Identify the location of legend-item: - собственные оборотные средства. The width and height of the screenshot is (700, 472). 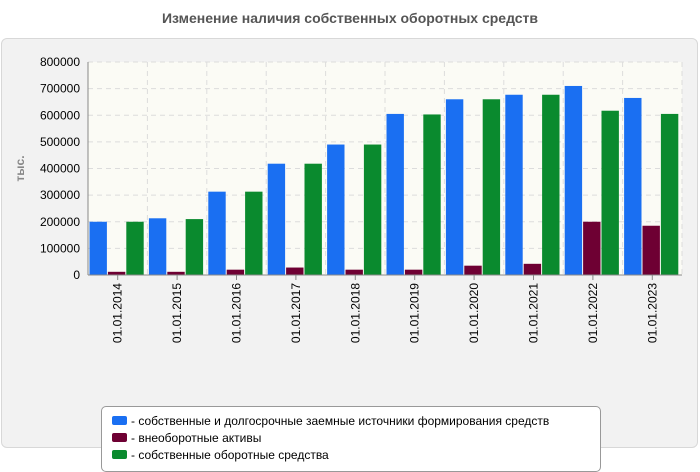
(351, 454).